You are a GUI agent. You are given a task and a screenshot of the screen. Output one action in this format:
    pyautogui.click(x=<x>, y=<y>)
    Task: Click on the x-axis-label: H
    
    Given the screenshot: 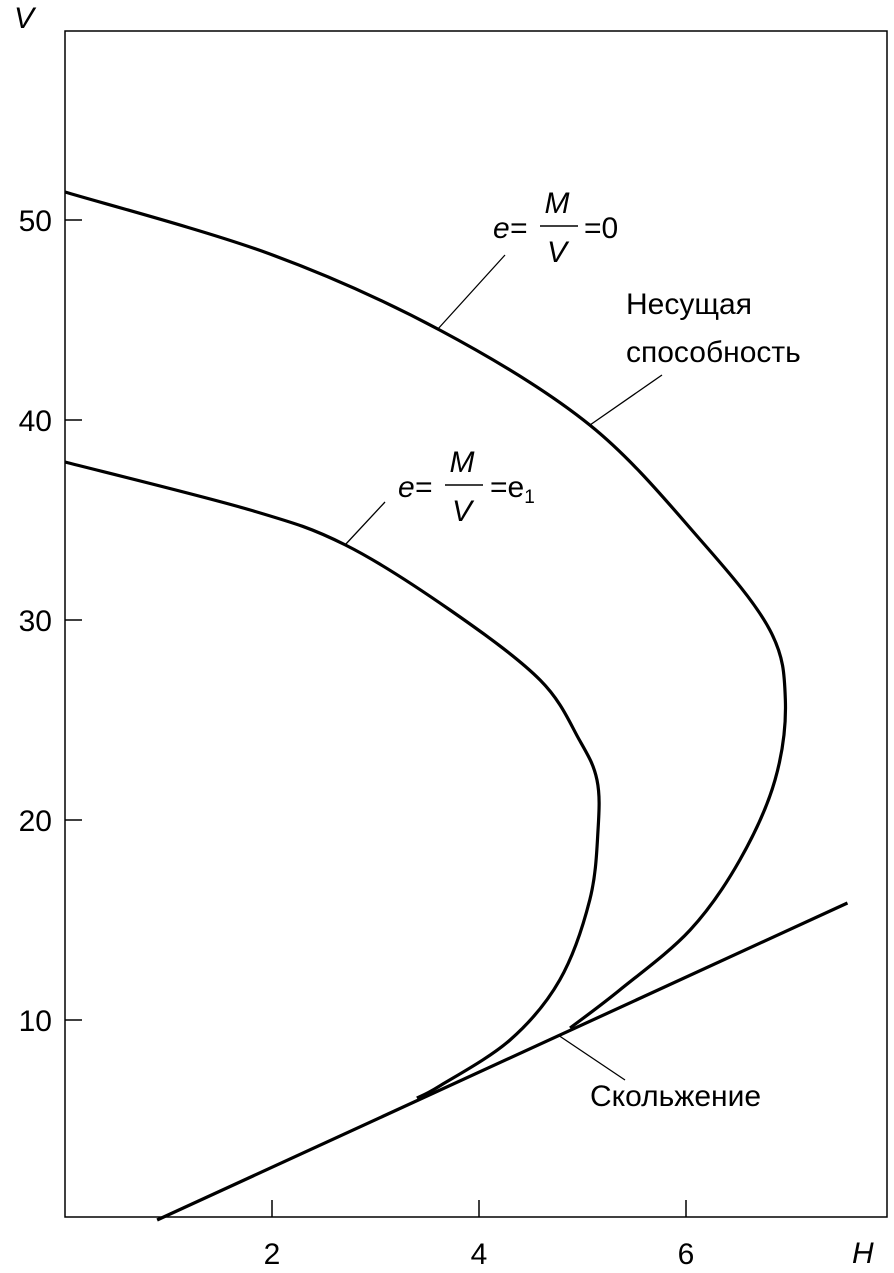 What is the action you would take?
    pyautogui.click(x=863, y=1253)
    